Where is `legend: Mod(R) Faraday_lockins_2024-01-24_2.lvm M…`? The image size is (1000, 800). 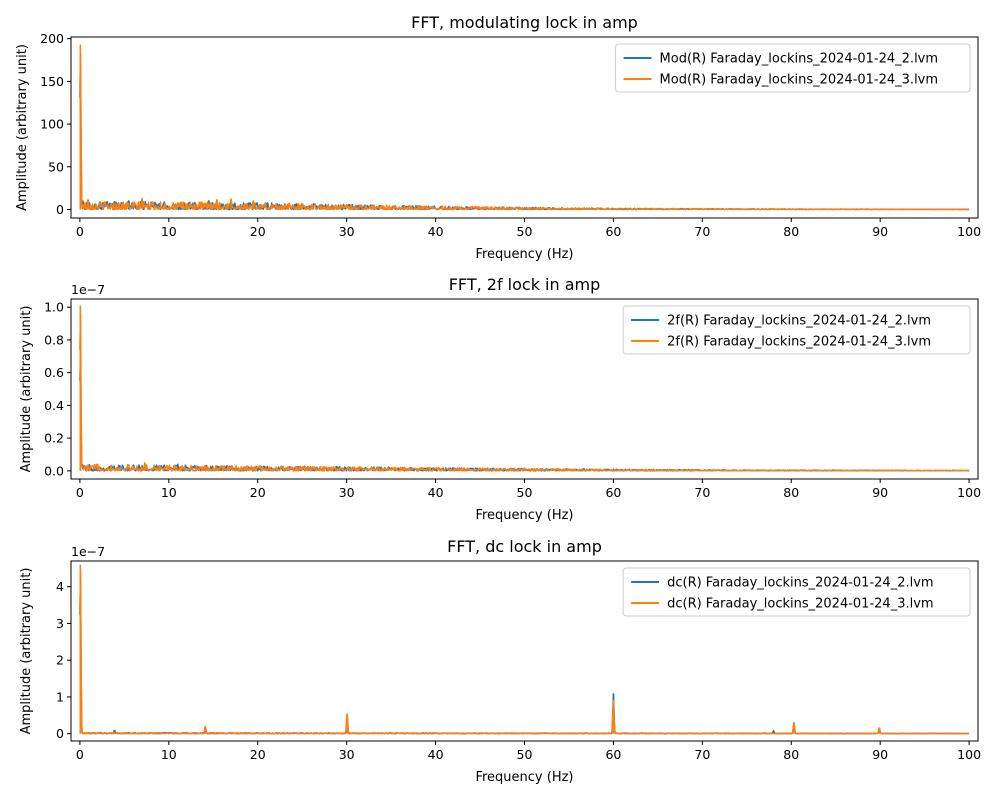
legend: Mod(R) Faraday_lockins_2024-01-24_2.lvm M… is located at coordinates (793, 68).